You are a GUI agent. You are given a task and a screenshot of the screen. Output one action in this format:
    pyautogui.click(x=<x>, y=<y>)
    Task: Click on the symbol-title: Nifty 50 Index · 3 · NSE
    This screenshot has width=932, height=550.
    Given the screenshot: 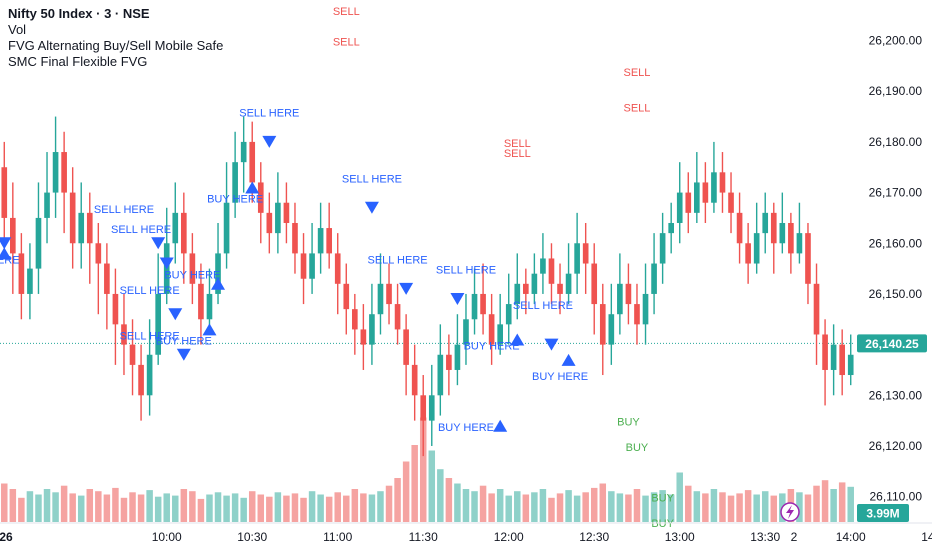 What is the action you would take?
    pyautogui.click(x=79, y=13)
    